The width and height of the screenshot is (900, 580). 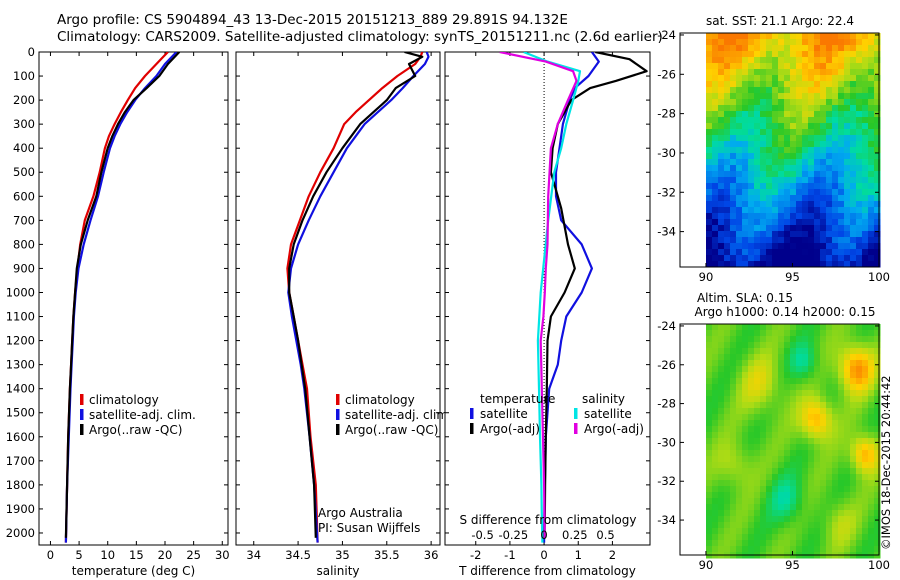 What do you see at coordinates (785, 312) in the screenshot?
I see `map-subtitle: Argo h1000: 0.14 h2000: 0.15` at bounding box center [785, 312].